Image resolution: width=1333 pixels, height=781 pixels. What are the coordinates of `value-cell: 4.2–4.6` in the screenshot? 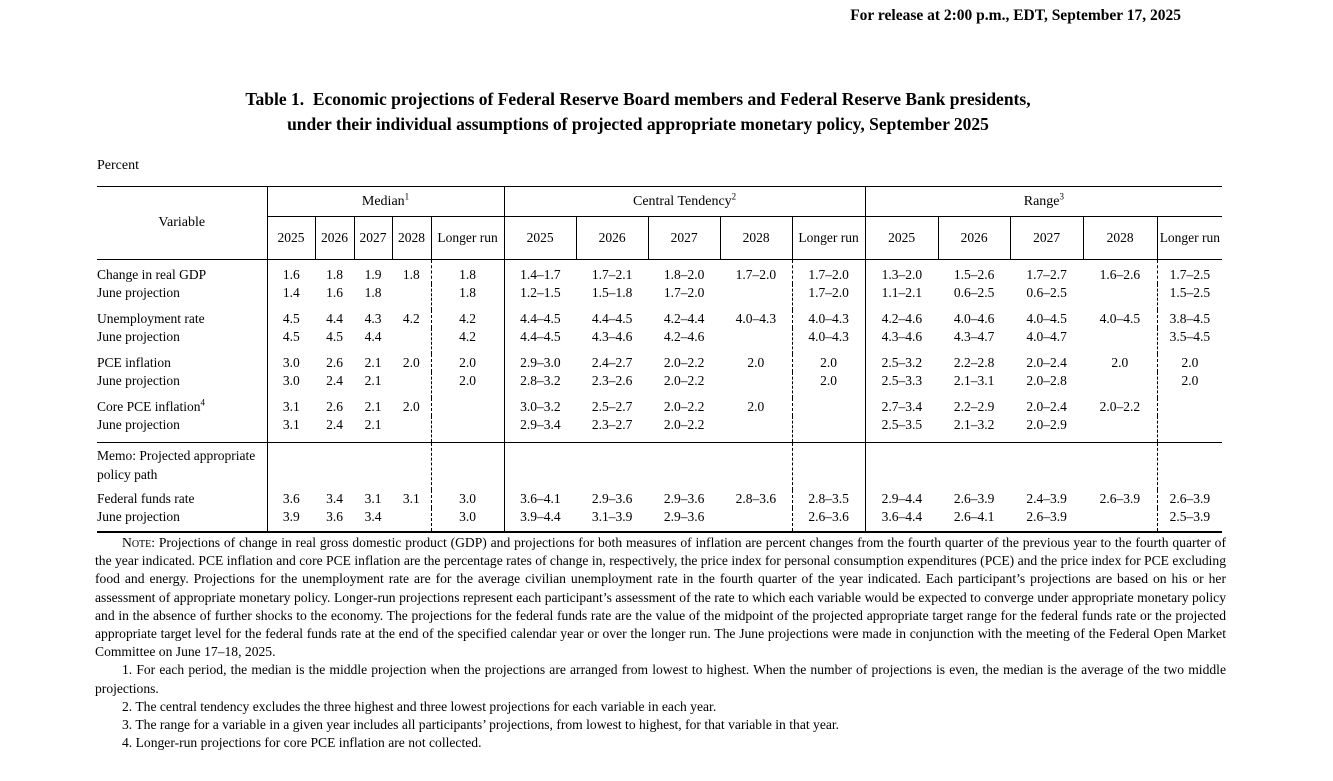 It's located at (901, 319).